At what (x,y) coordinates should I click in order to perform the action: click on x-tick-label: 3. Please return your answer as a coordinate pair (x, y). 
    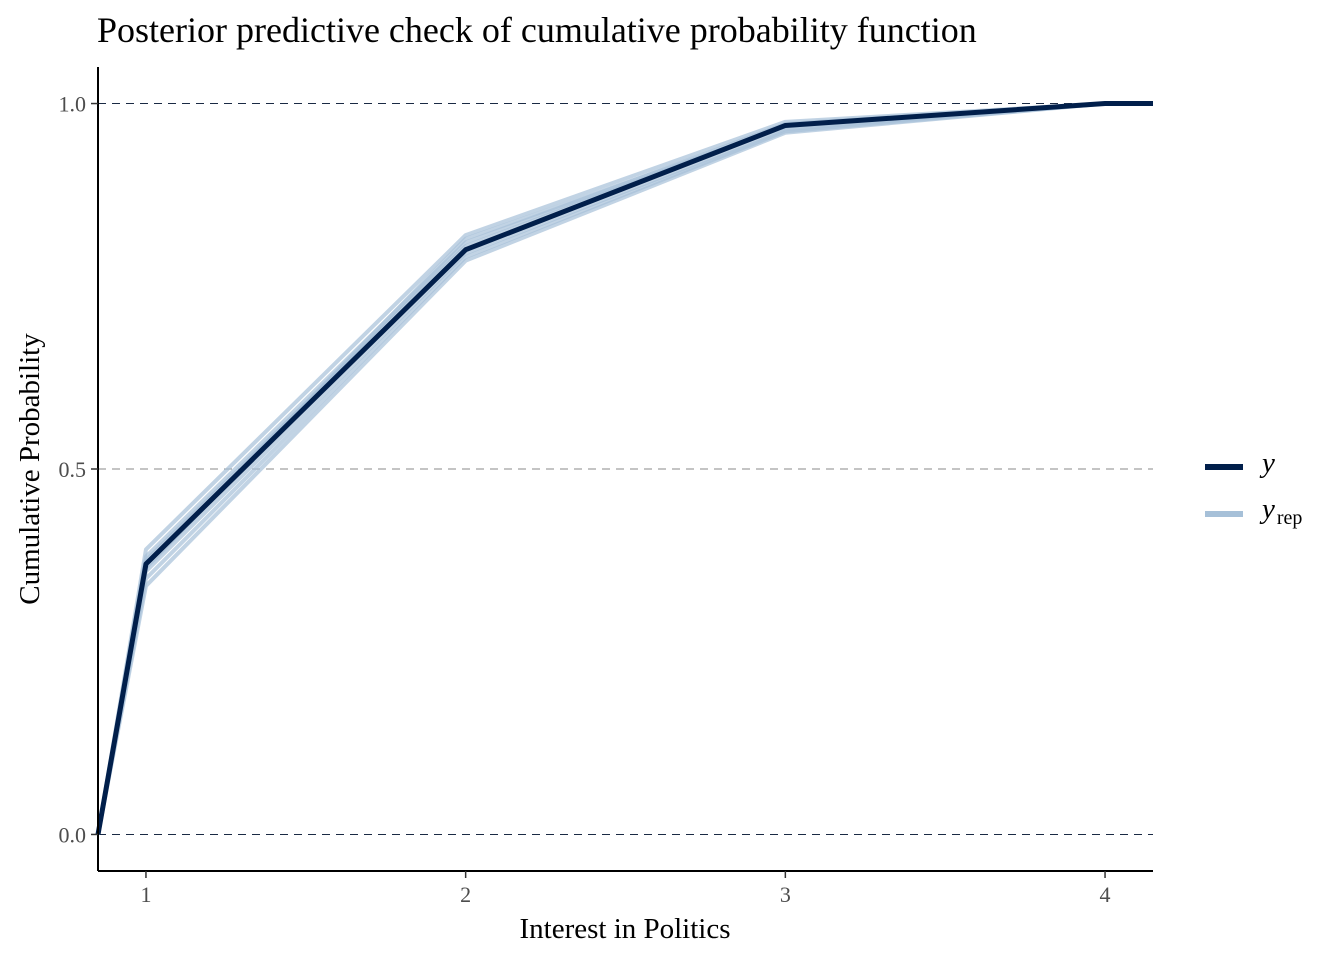
    Looking at the image, I should click on (785, 894).